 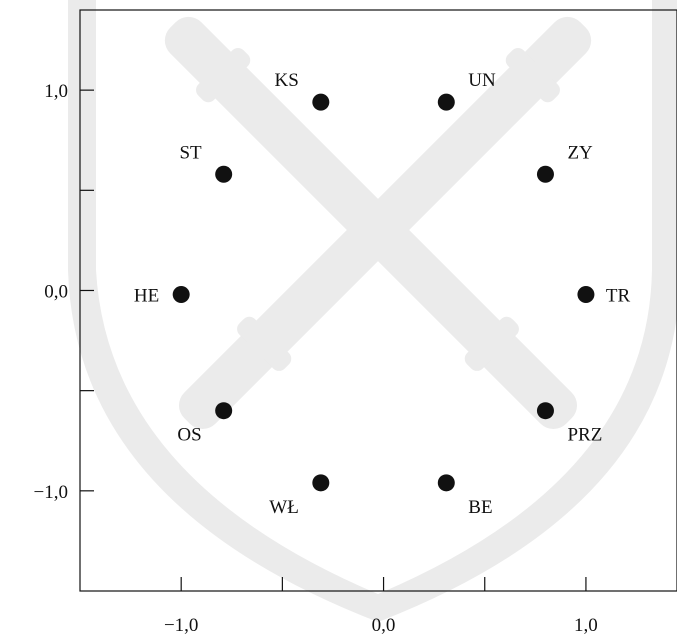 I want to click on point-label: KS, so click(x=287, y=80).